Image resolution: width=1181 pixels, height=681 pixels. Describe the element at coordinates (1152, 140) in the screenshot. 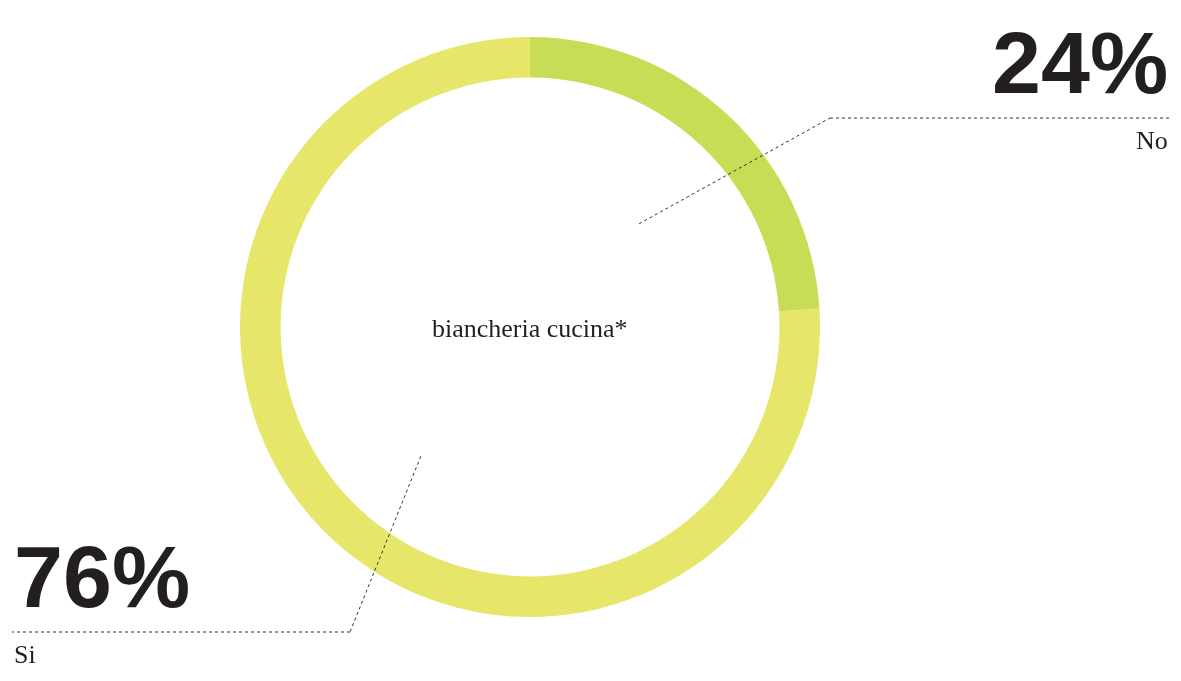

I see `slice-label: No` at that location.